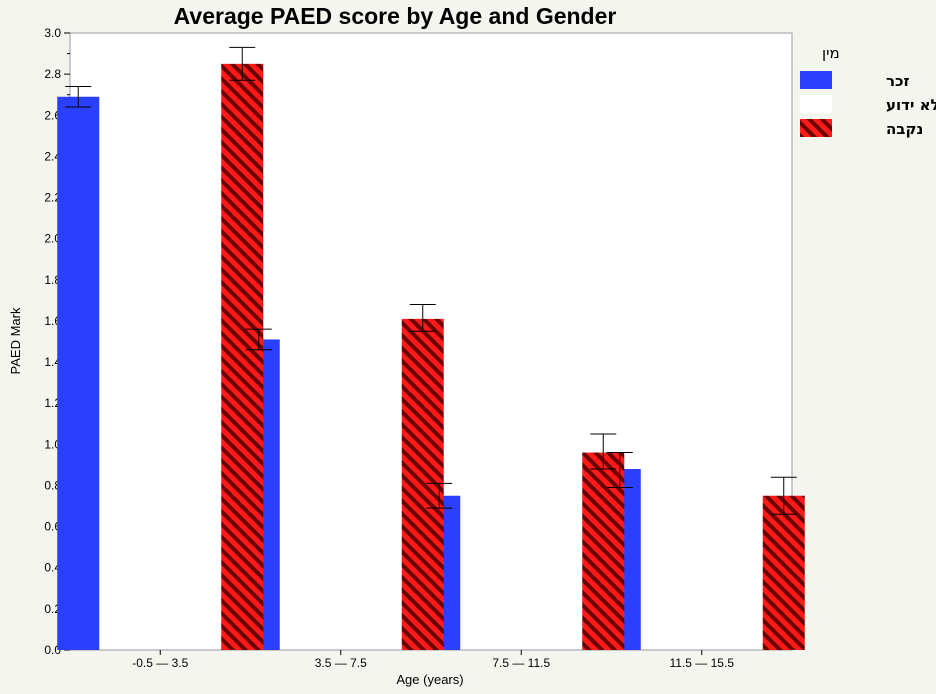  Describe the element at coordinates (898, 81) in the screenshot. I see `legend-label: זכר` at that location.